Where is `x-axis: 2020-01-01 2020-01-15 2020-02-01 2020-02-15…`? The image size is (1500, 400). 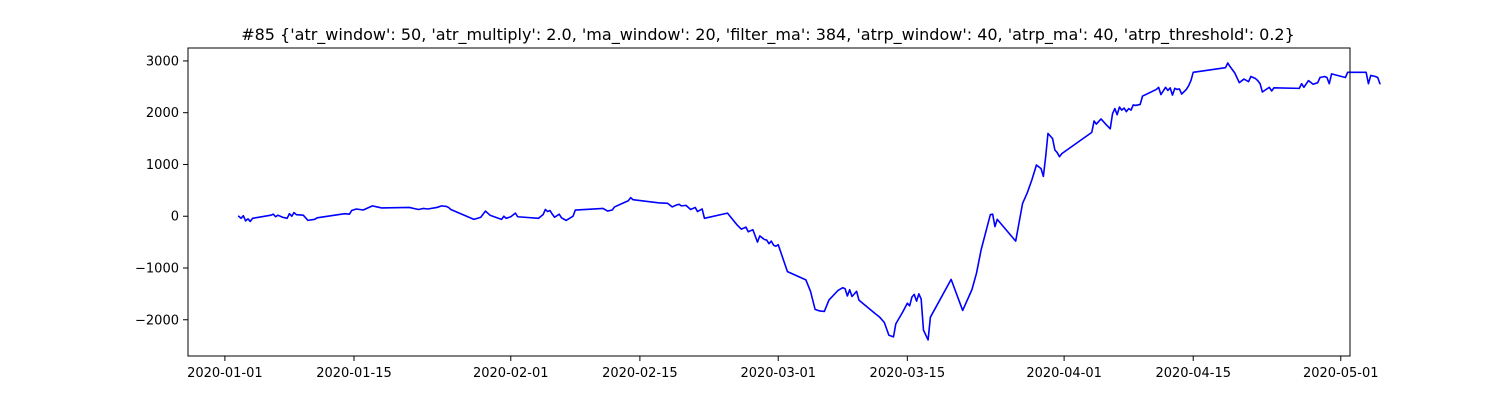 x-axis: 2020-01-01 2020-01-15 2020-02-01 2020-02-15… is located at coordinates (783, 368).